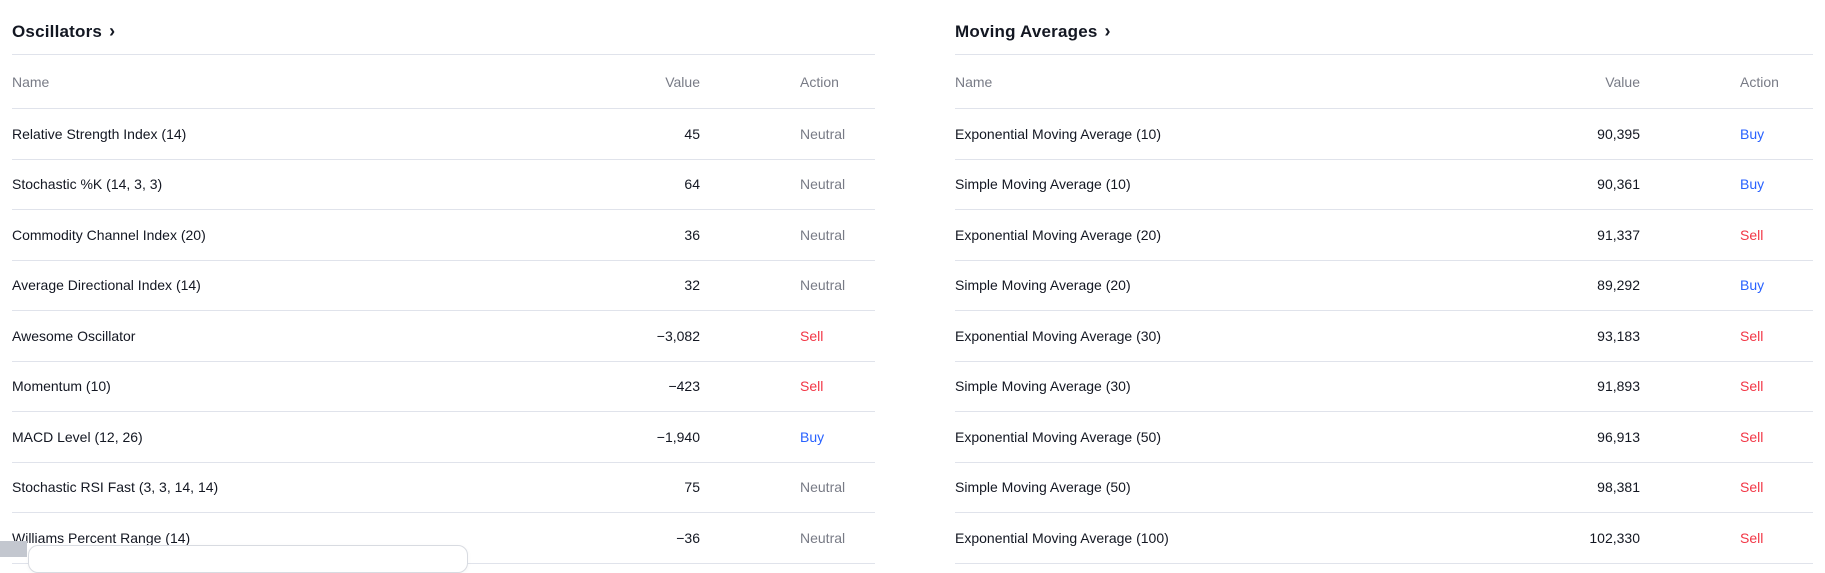 Image resolution: width=1825 pixels, height=573 pixels. What do you see at coordinates (1618, 234) in the screenshot?
I see `indicator-value: 91,337` at bounding box center [1618, 234].